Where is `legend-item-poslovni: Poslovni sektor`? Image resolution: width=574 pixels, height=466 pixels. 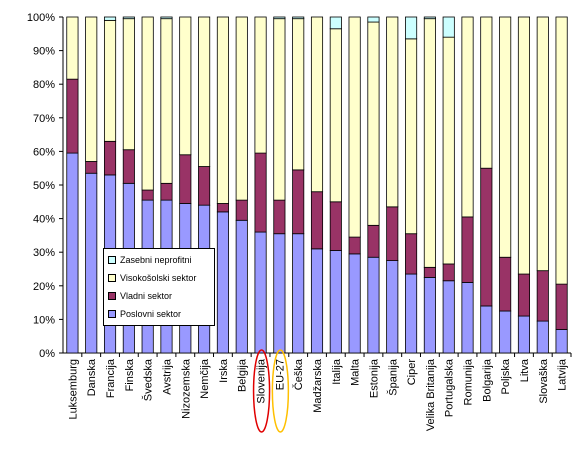 legend-item-poslovni: Poslovni sektor is located at coordinates (159, 314).